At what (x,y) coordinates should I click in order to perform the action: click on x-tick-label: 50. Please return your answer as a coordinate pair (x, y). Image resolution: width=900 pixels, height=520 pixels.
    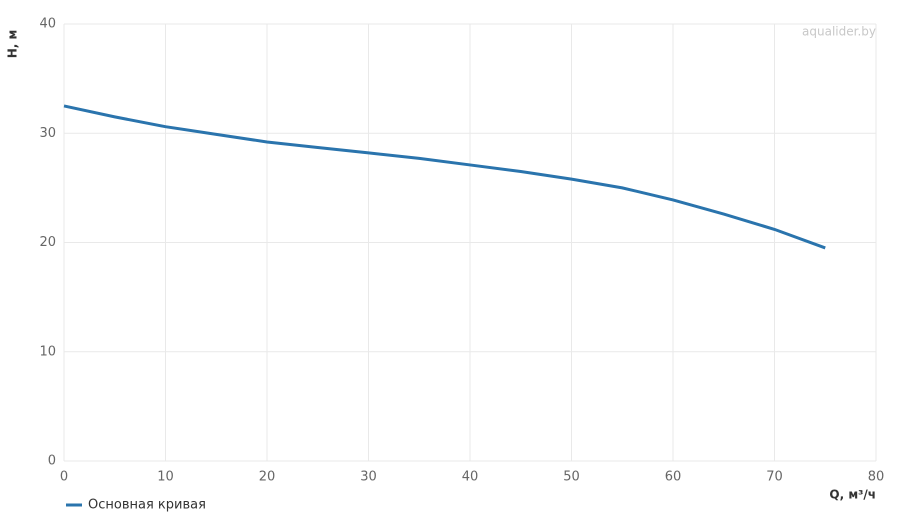
    Looking at the image, I should click on (571, 477).